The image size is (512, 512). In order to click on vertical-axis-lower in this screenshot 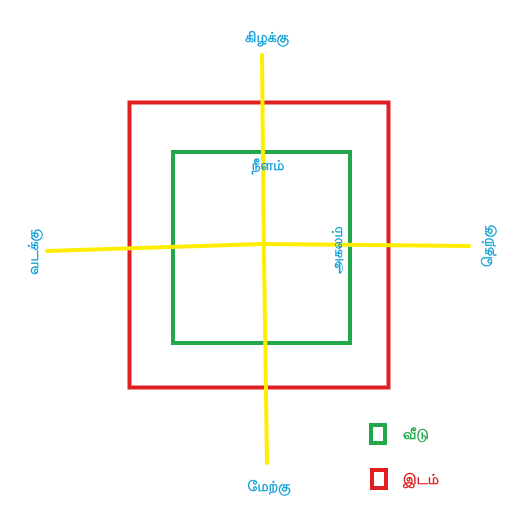, I will do `click(265, 359)`.